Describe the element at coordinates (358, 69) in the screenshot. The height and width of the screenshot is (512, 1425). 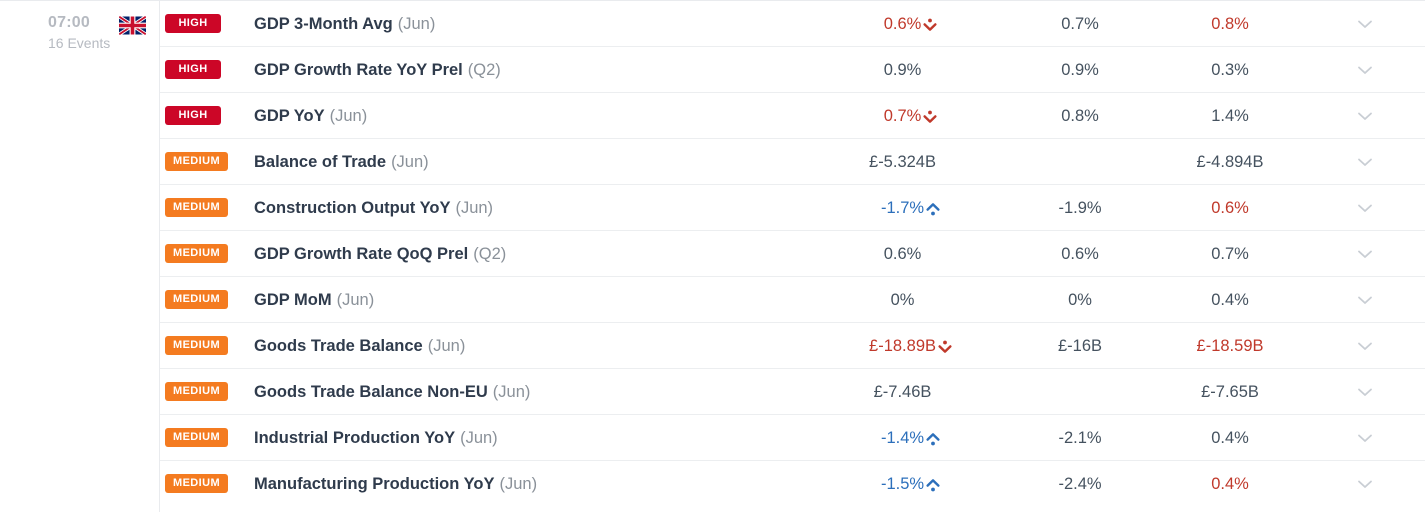
I see `event-title: GDP Growth Rate YoY Prel` at that location.